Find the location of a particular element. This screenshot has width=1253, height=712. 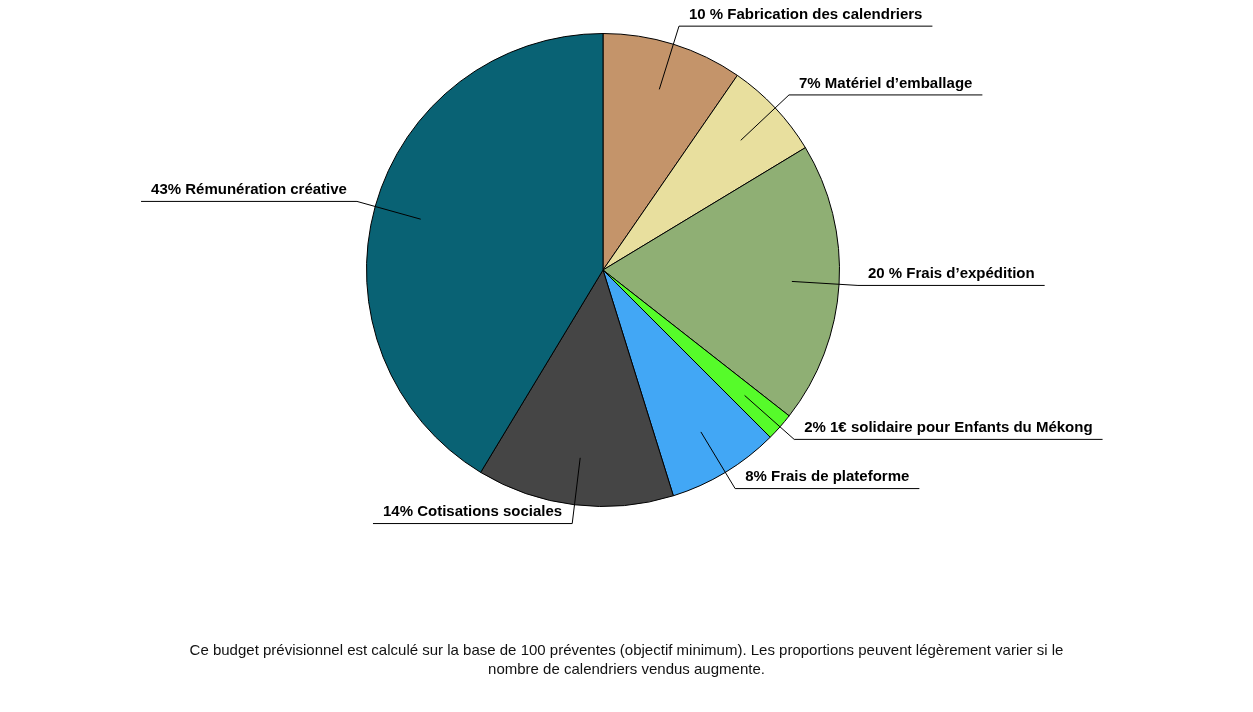

slice-label: 2% 1€ solidaire pour Enfants du Mékong is located at coordinates (948, 427).